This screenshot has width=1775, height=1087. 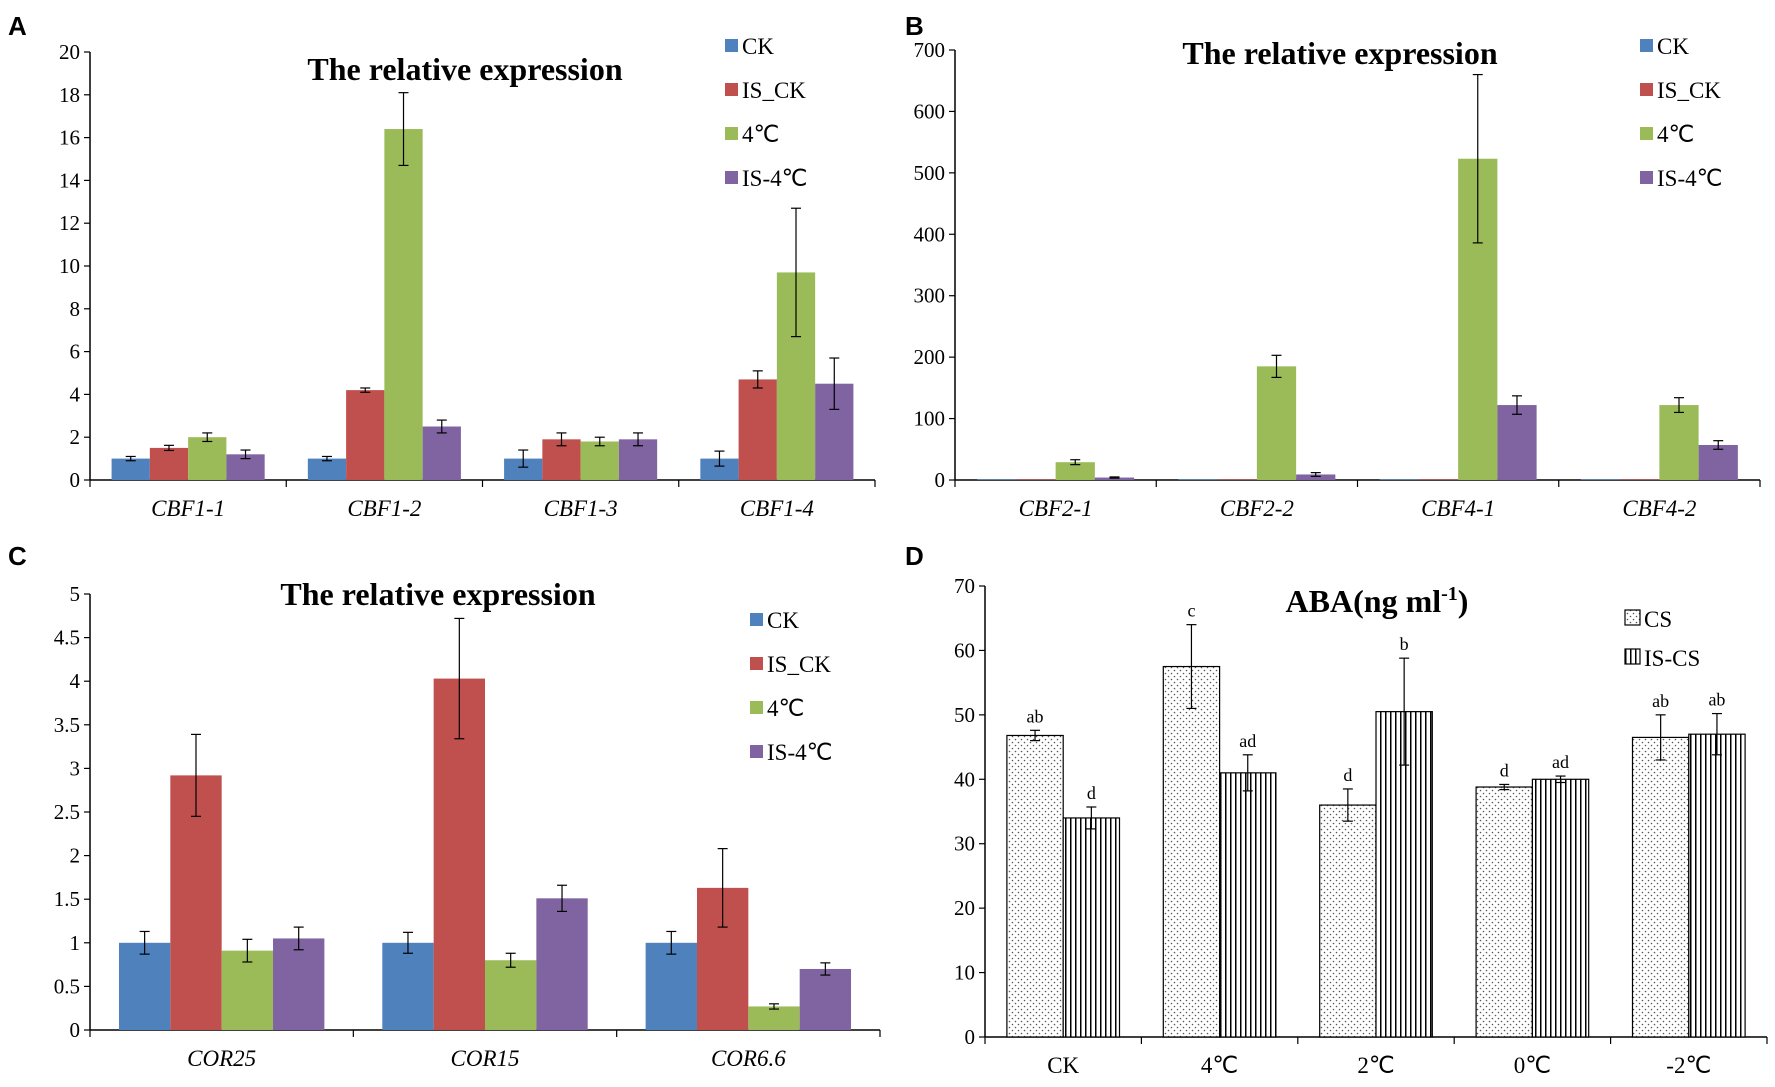 I want to click on y-tick-label: 300, so click(x=930, y=296).